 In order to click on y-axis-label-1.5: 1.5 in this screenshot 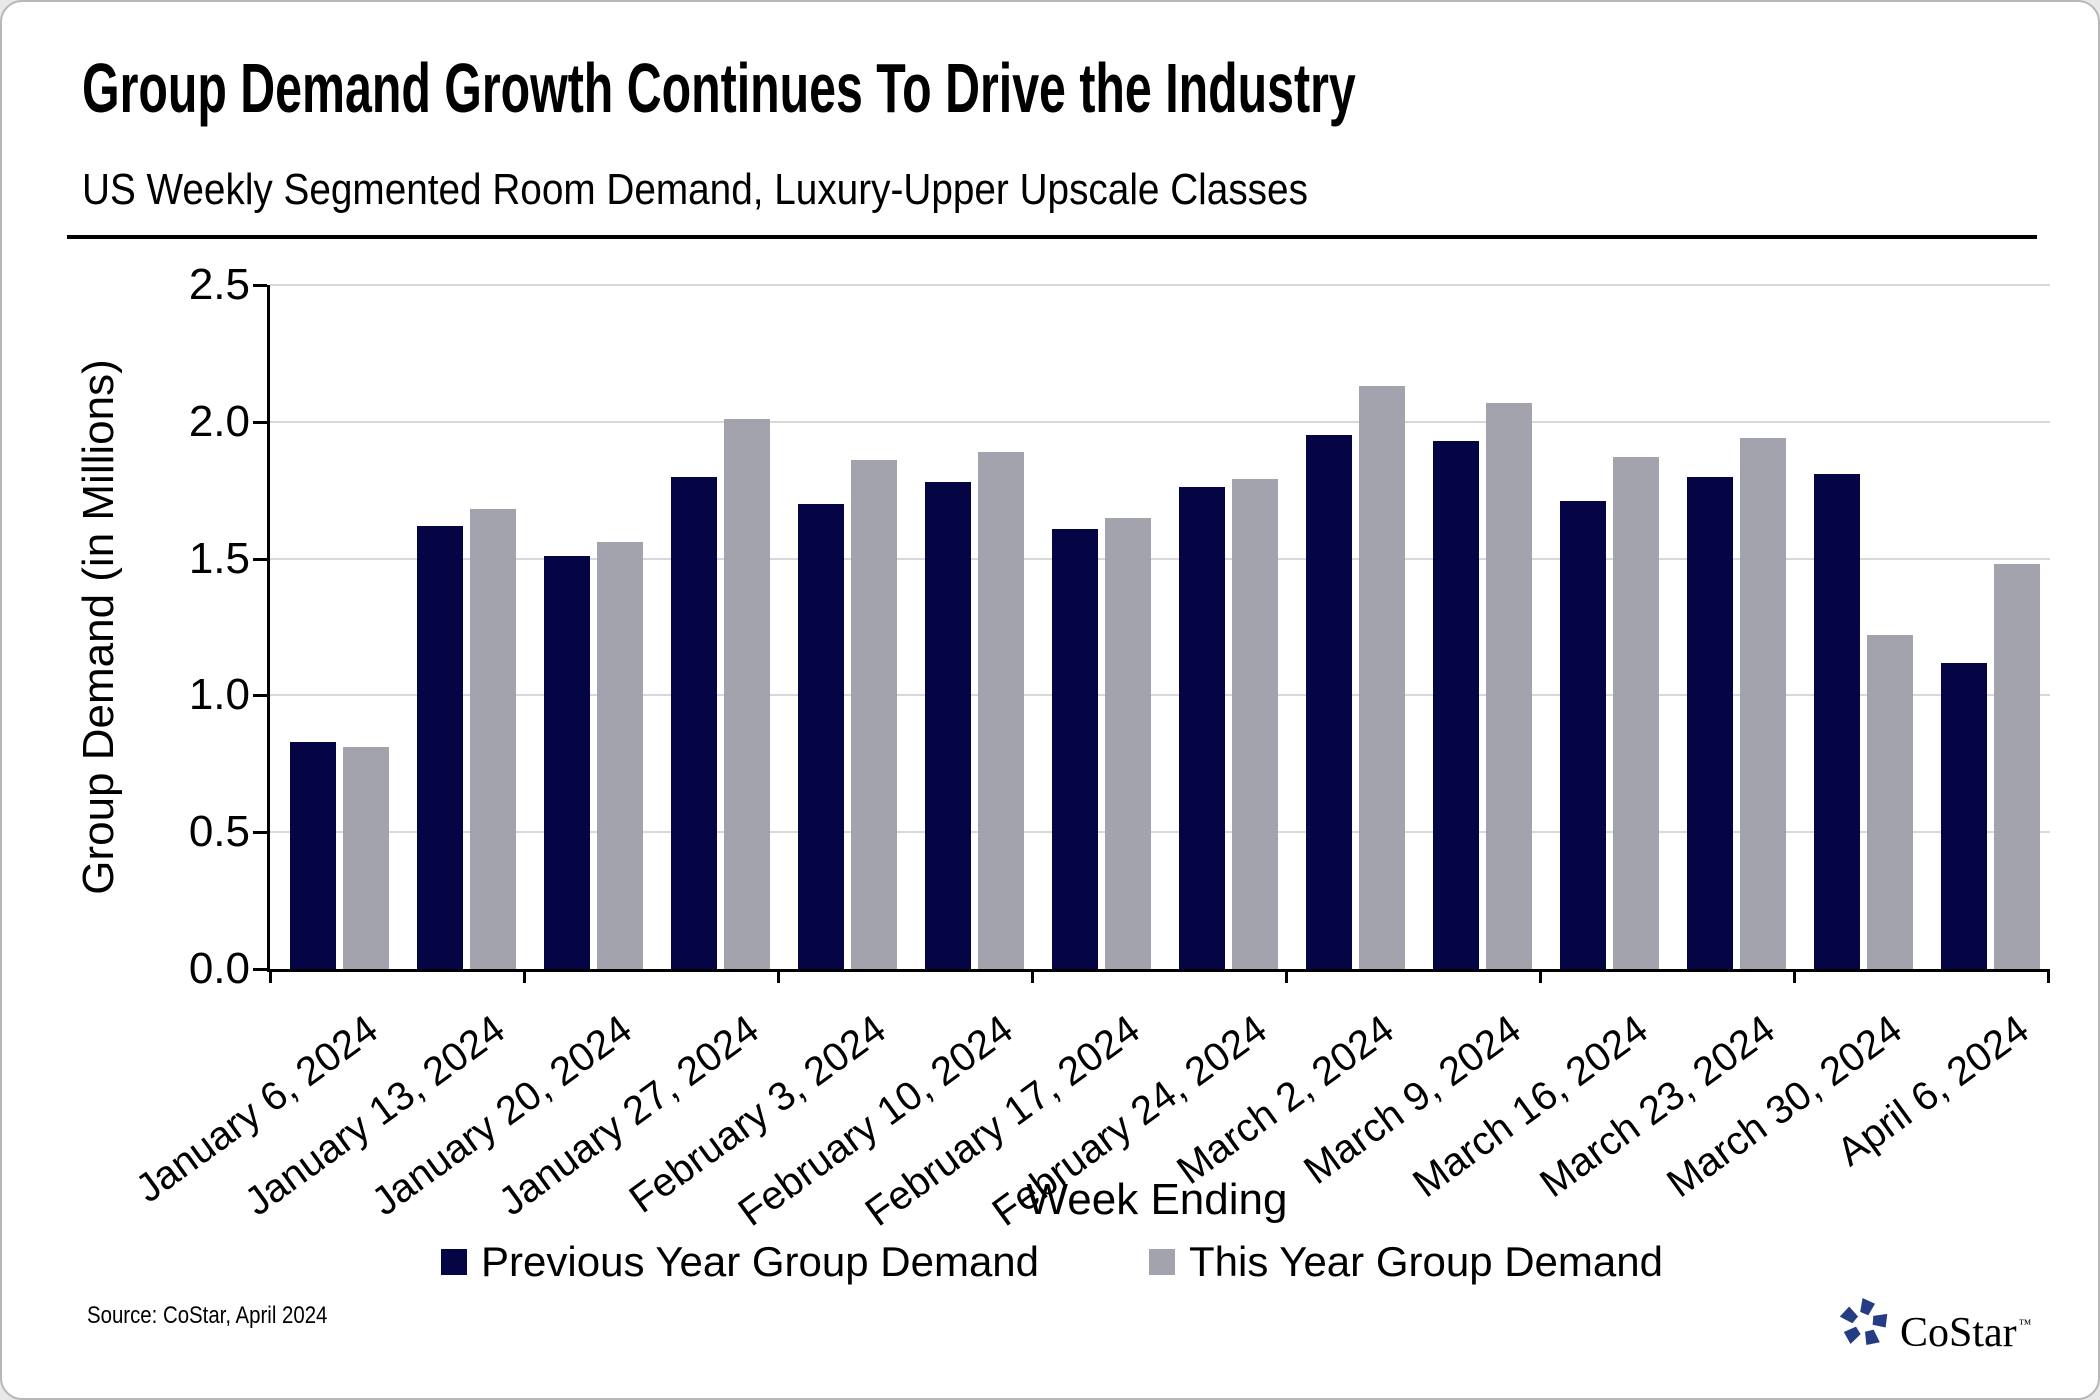, I will do `click(219, 558)`.